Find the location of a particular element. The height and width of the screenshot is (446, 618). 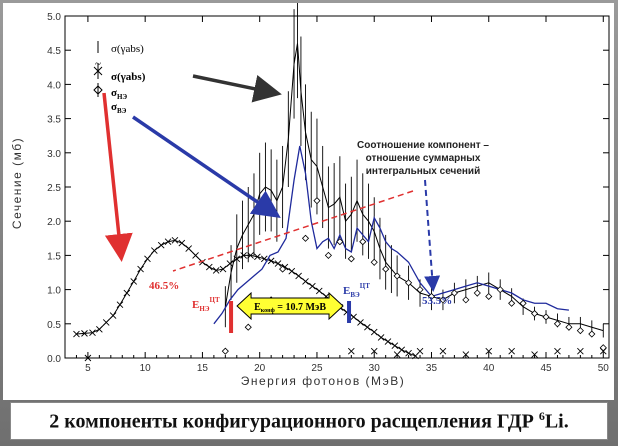

y-tick-label: 4.5 is located at coordinates (54, 51).